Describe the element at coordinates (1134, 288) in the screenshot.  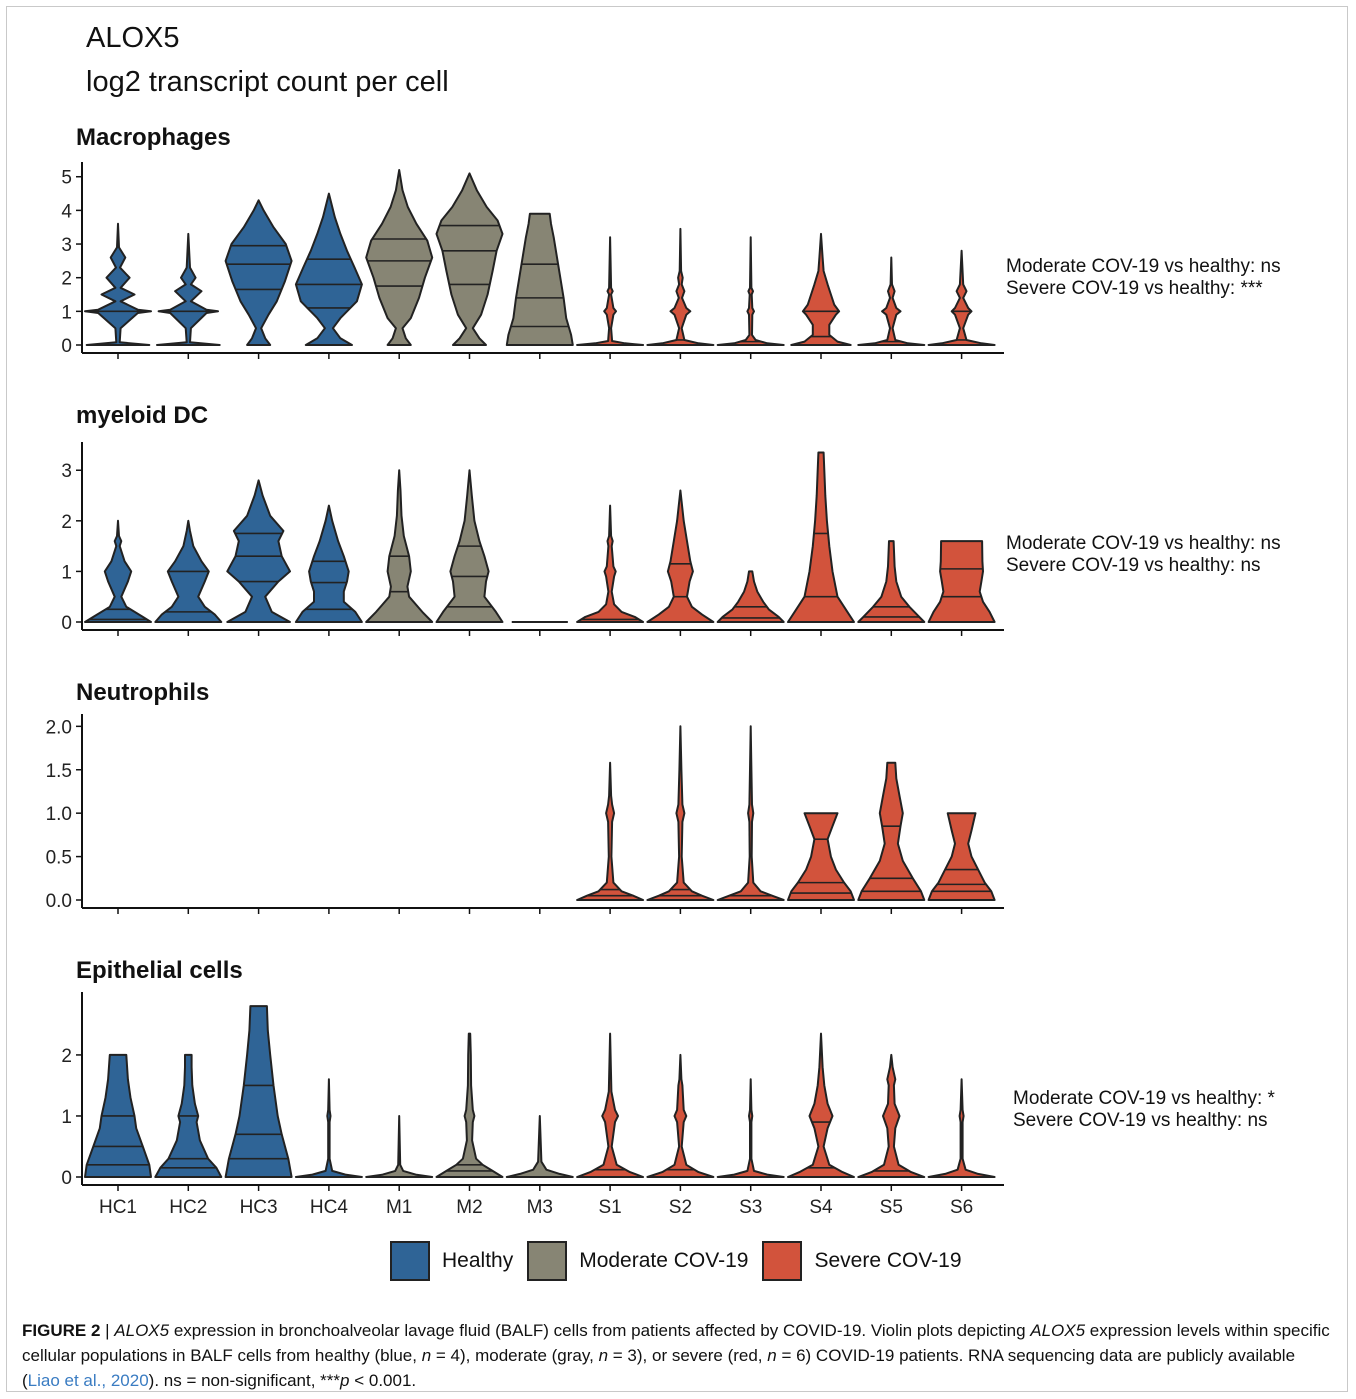
I see `stat-severe: Severe COV-19 vs healthy: ***` at that location.